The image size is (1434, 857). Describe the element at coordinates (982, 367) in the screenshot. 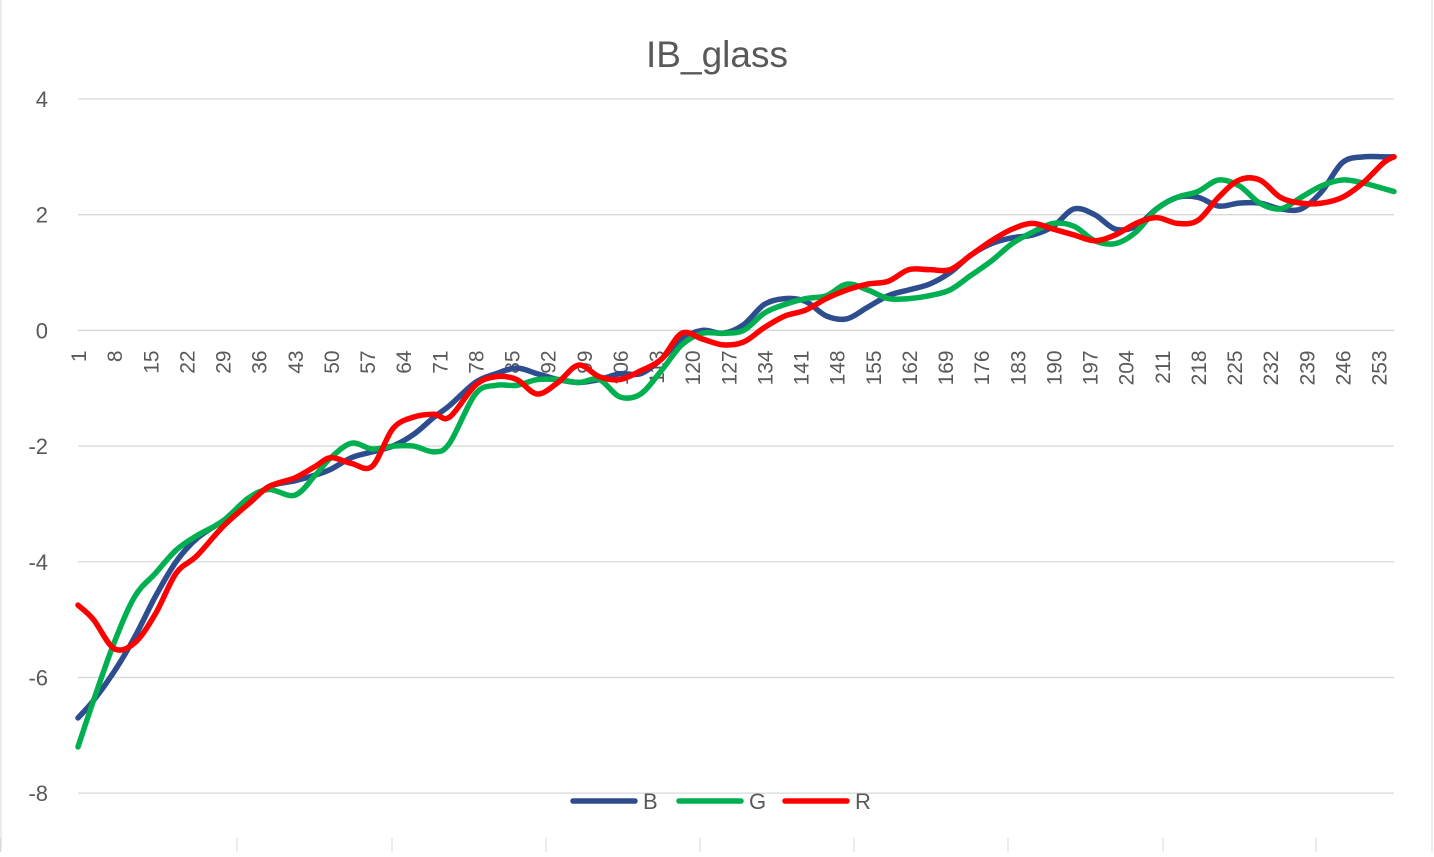

I see `x-tick-label: 176` at that location.